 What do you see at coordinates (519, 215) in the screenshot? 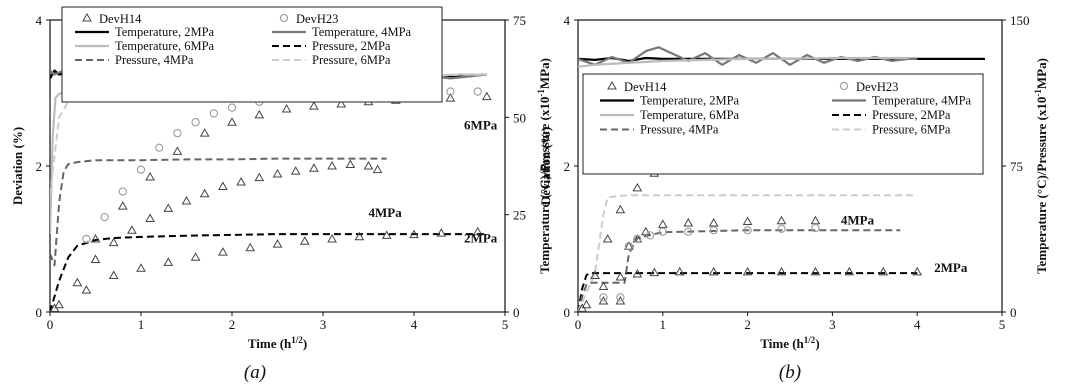
I see `y2-tick-label: 25` at bounding box center [519, 215].